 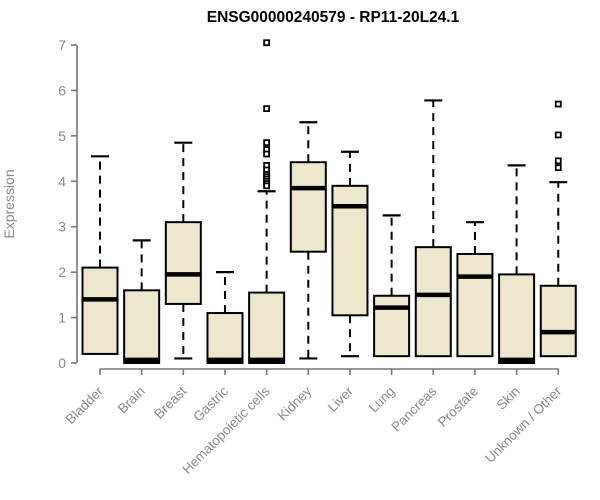 I want to click on x-category-label-lung: Lung, so click(x=382, y=400).